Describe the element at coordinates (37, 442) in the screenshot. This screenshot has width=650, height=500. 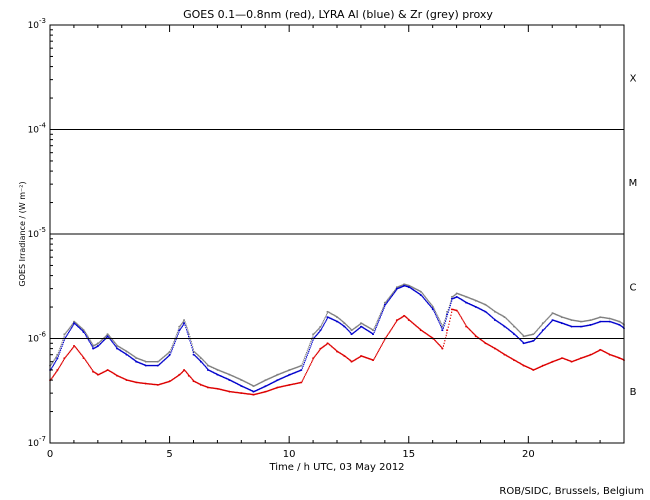
I see `y-tick-label: 10⁻⁷` at that location.